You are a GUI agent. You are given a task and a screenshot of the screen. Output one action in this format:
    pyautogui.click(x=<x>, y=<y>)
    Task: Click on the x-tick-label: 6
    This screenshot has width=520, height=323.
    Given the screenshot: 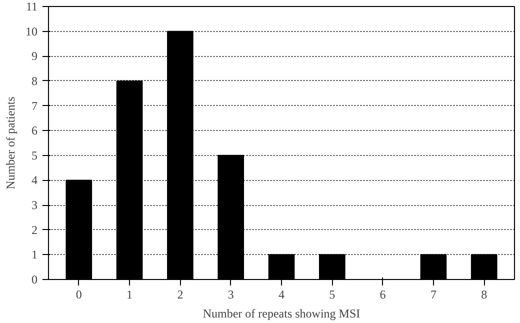 What is the action you would take?
    pyautogui.click(x=383, y=295)
    